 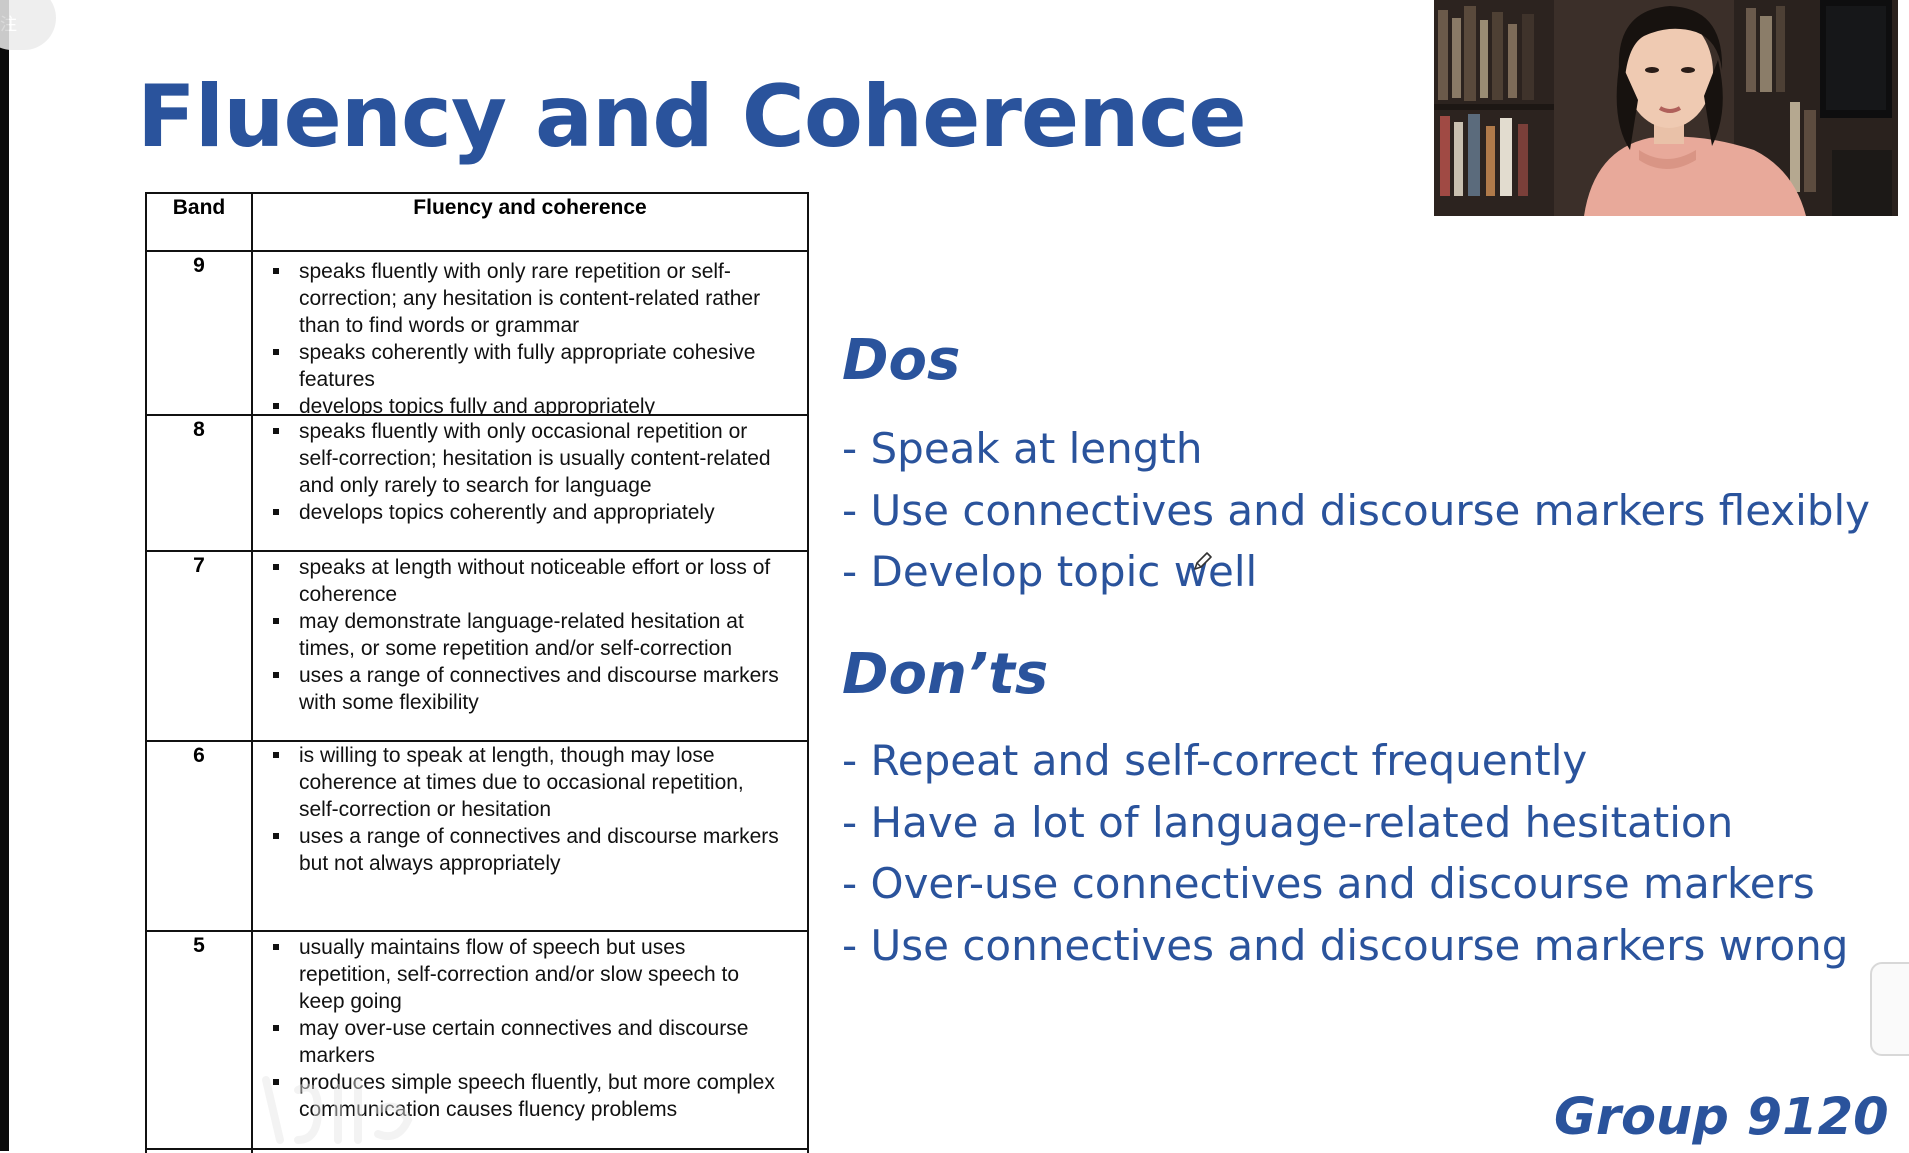 I want to click on slide-title: Fluency and Coherence, so click(x=691, y=117).